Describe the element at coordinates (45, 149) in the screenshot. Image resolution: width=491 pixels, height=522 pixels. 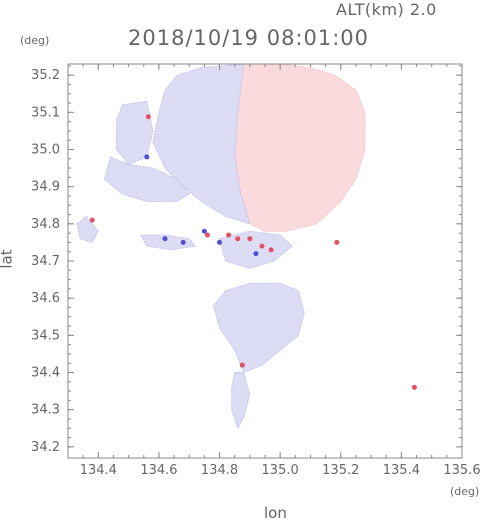
I see `y-tick-label: 35.0` at that location.